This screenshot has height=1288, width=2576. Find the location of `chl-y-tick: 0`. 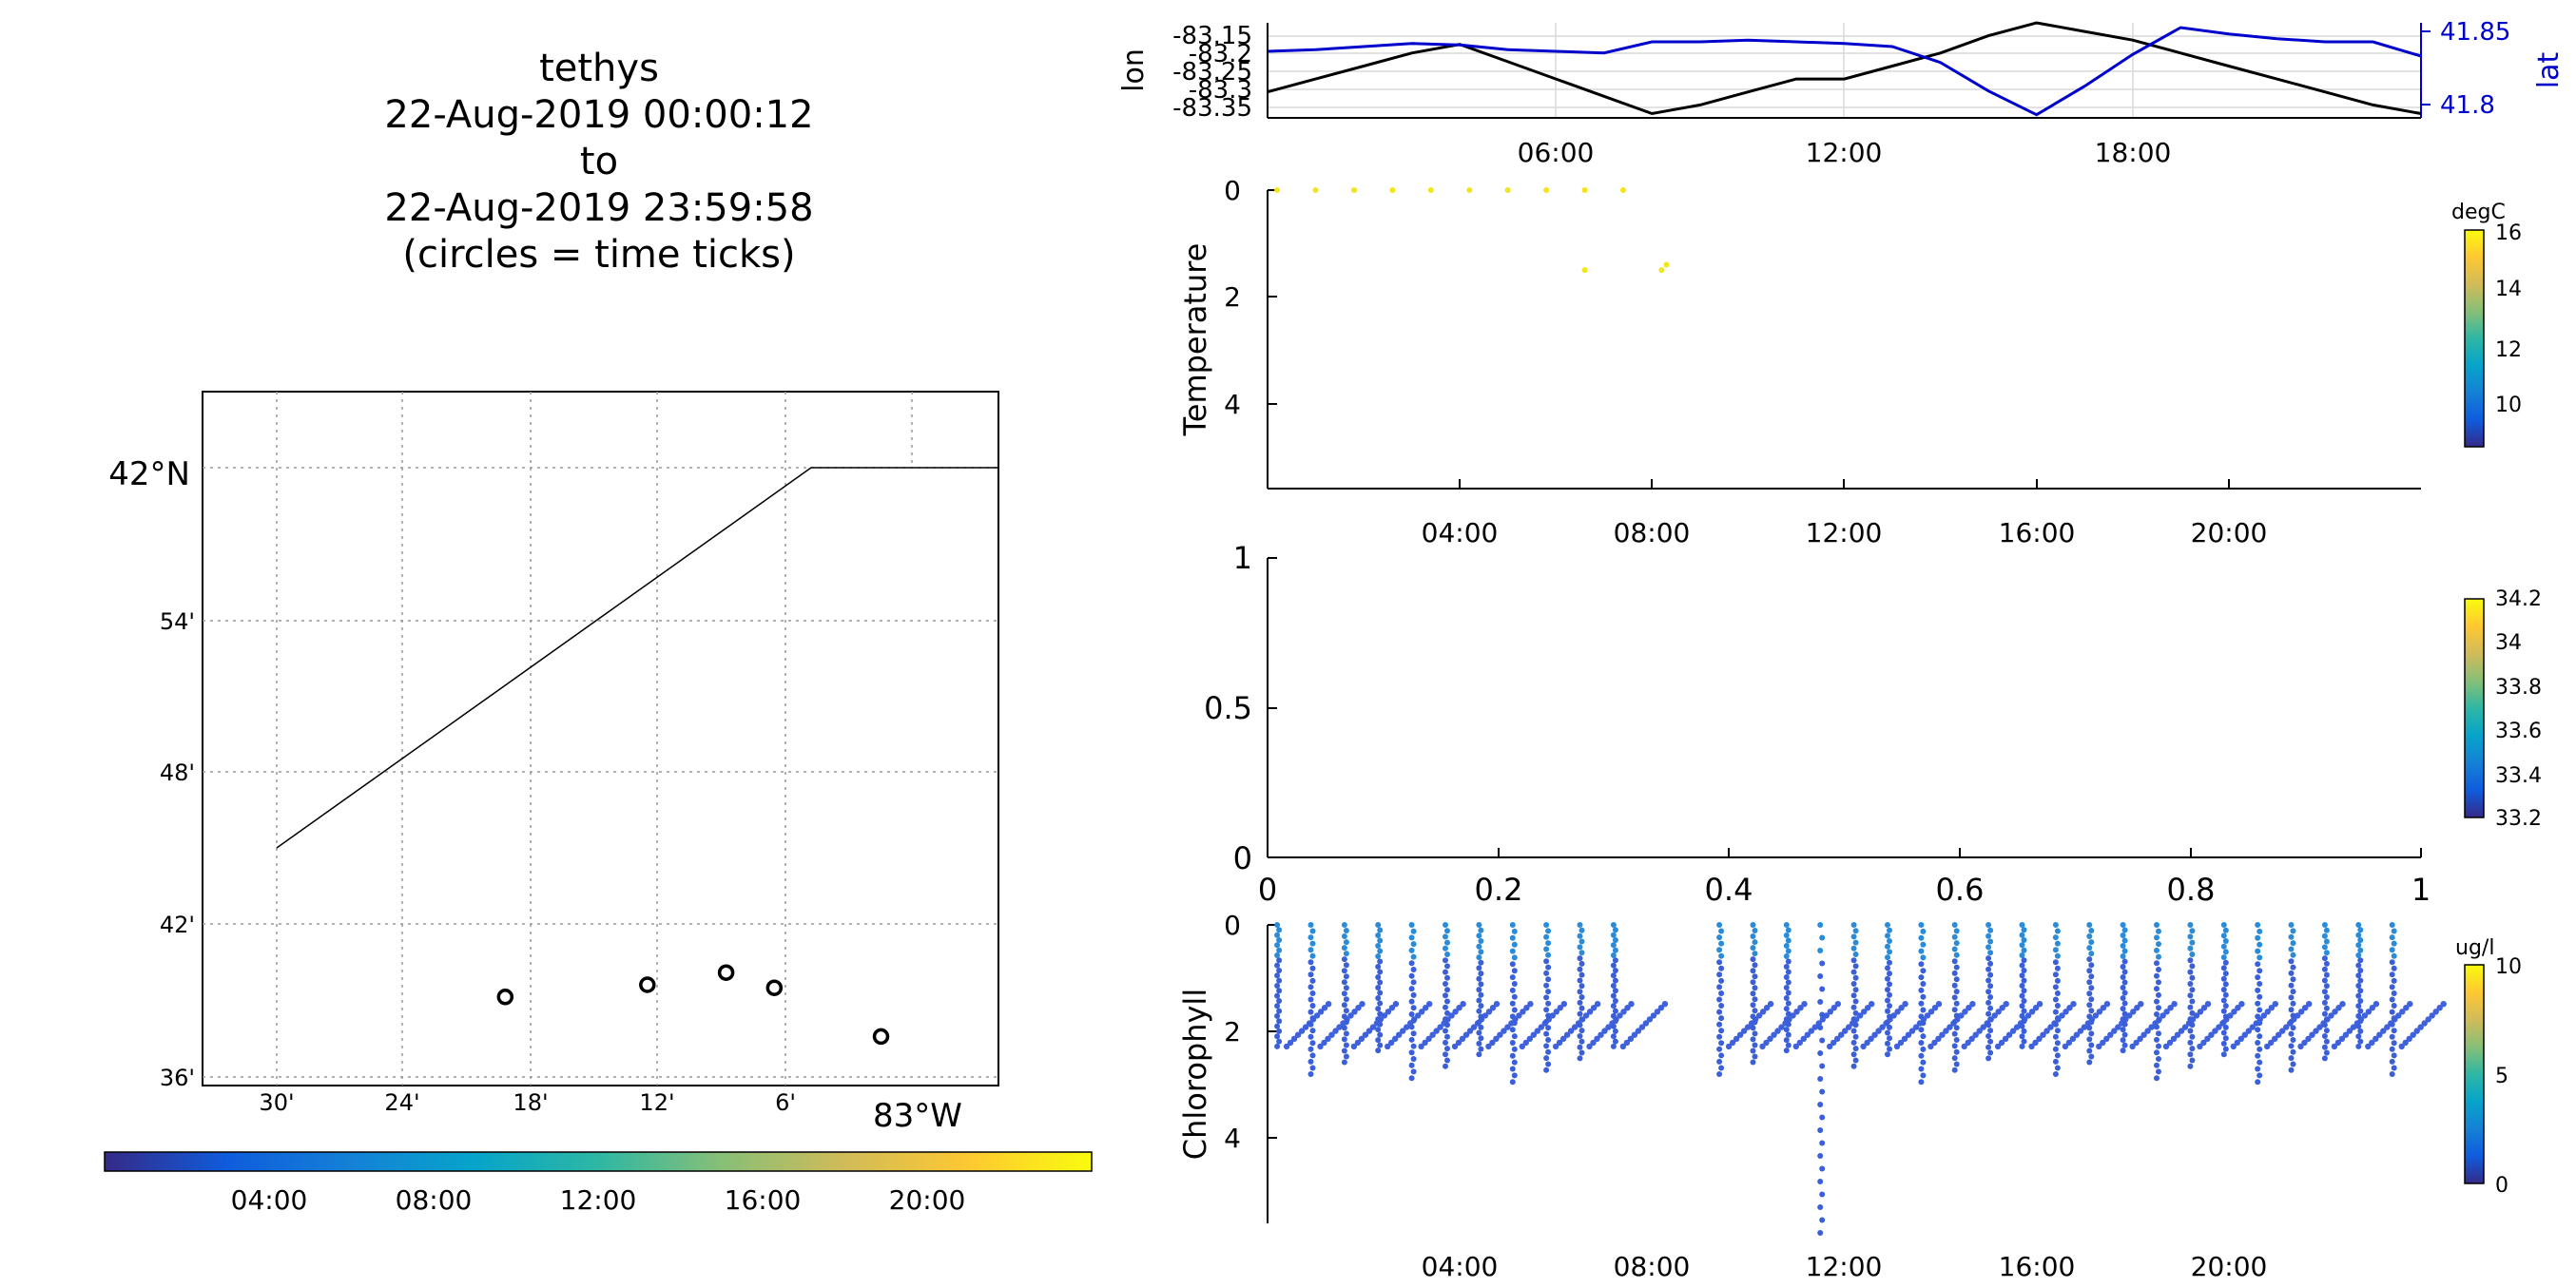

chl-y-tick: 0 is located at coordinates (1232, 925).